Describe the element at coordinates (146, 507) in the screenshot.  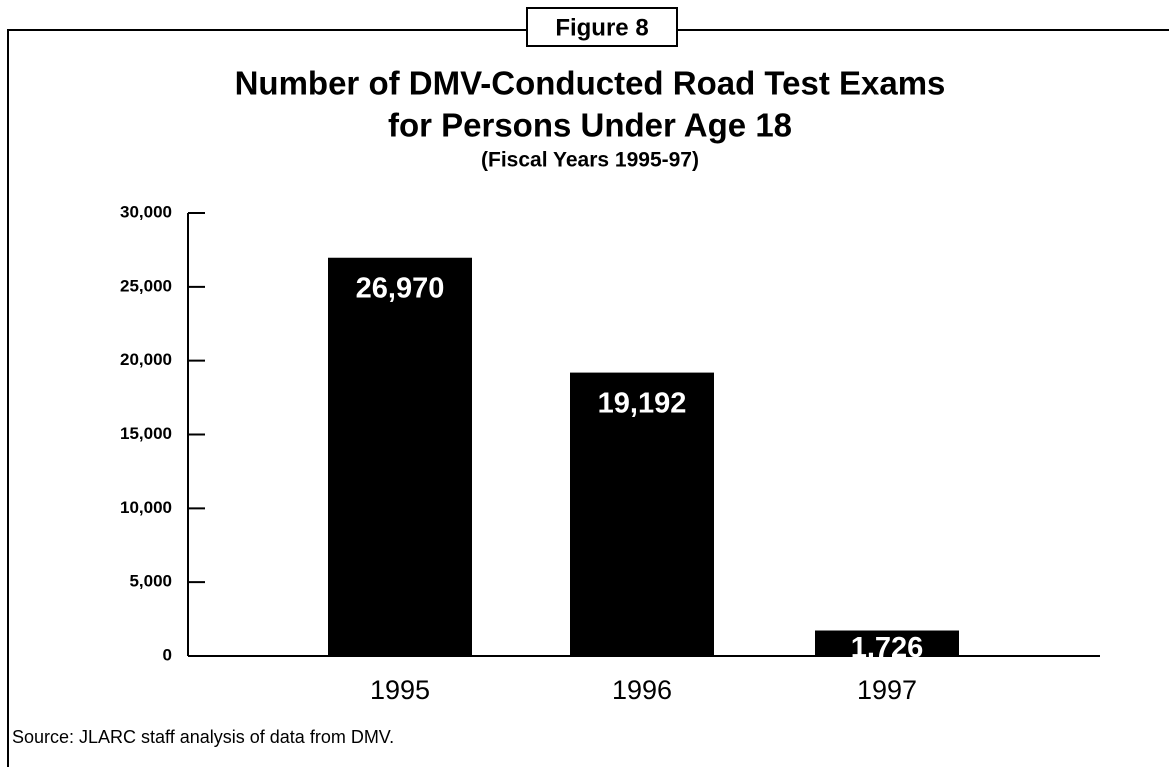
I see `y-tick-label: 10,000` at that location.